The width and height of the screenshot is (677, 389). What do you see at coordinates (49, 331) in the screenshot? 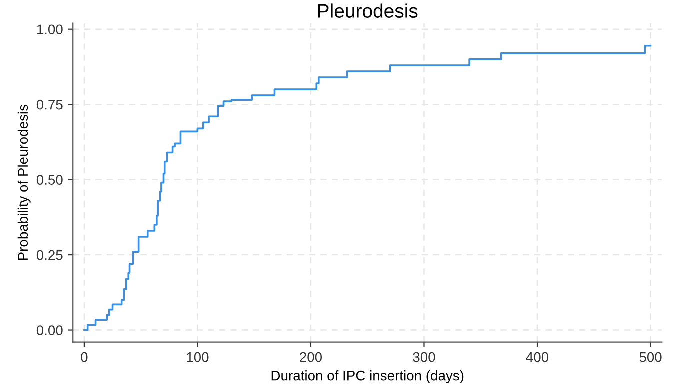
I see `y-tick-label: 0.00` at bounding box center [49, 331].